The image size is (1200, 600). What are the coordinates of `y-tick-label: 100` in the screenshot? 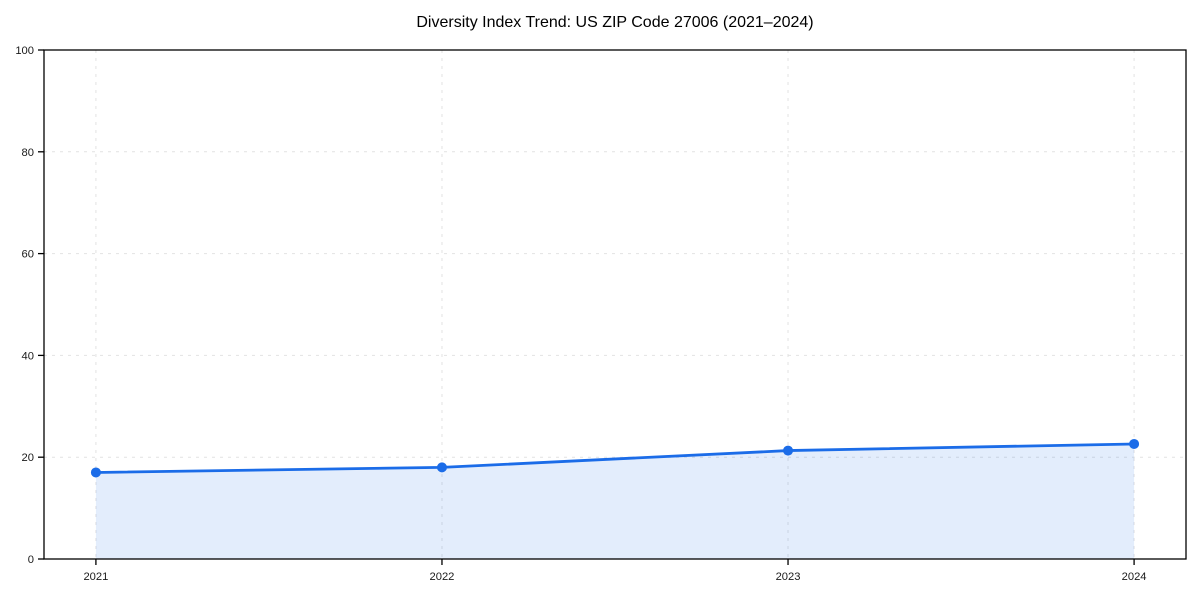 It's located at (24, 51).